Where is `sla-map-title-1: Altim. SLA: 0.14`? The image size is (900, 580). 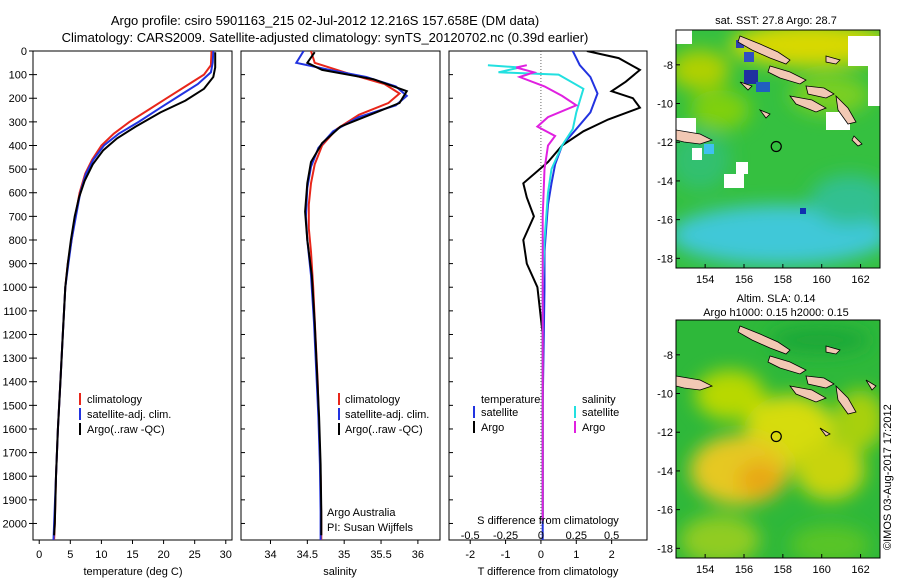 sla-map-title-1: Altim. SLA: 0.14 is located at coordinates (776, 299).